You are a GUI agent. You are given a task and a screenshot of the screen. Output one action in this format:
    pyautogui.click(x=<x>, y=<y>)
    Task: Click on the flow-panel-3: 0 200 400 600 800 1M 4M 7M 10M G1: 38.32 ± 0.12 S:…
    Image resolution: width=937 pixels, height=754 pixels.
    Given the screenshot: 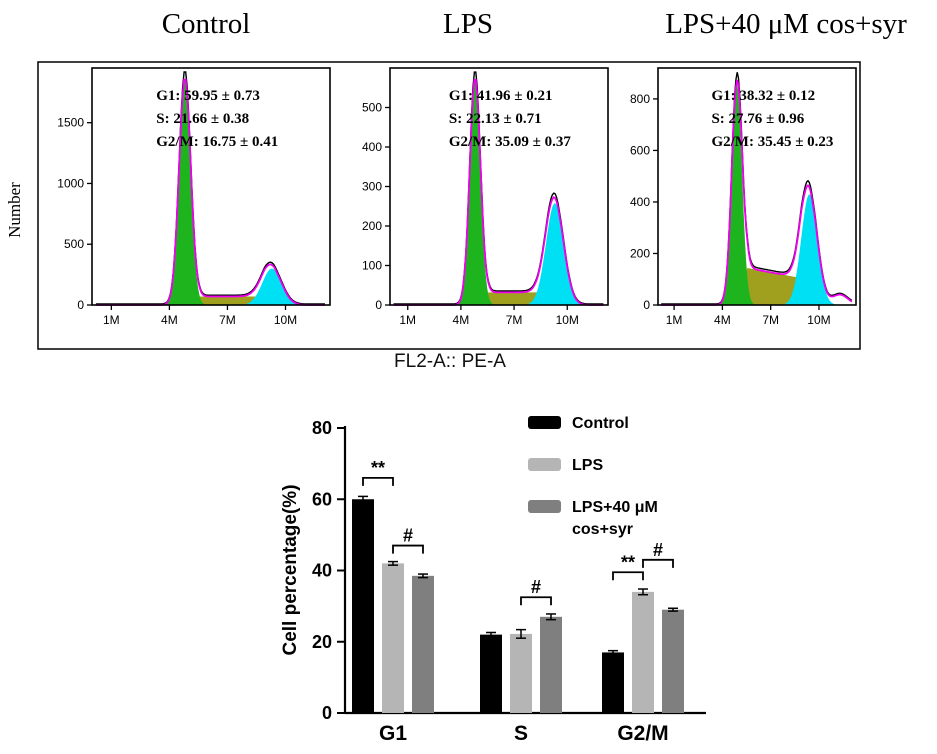 What is the action you would take?
    pyautogui.click(x=743, y=197)
    